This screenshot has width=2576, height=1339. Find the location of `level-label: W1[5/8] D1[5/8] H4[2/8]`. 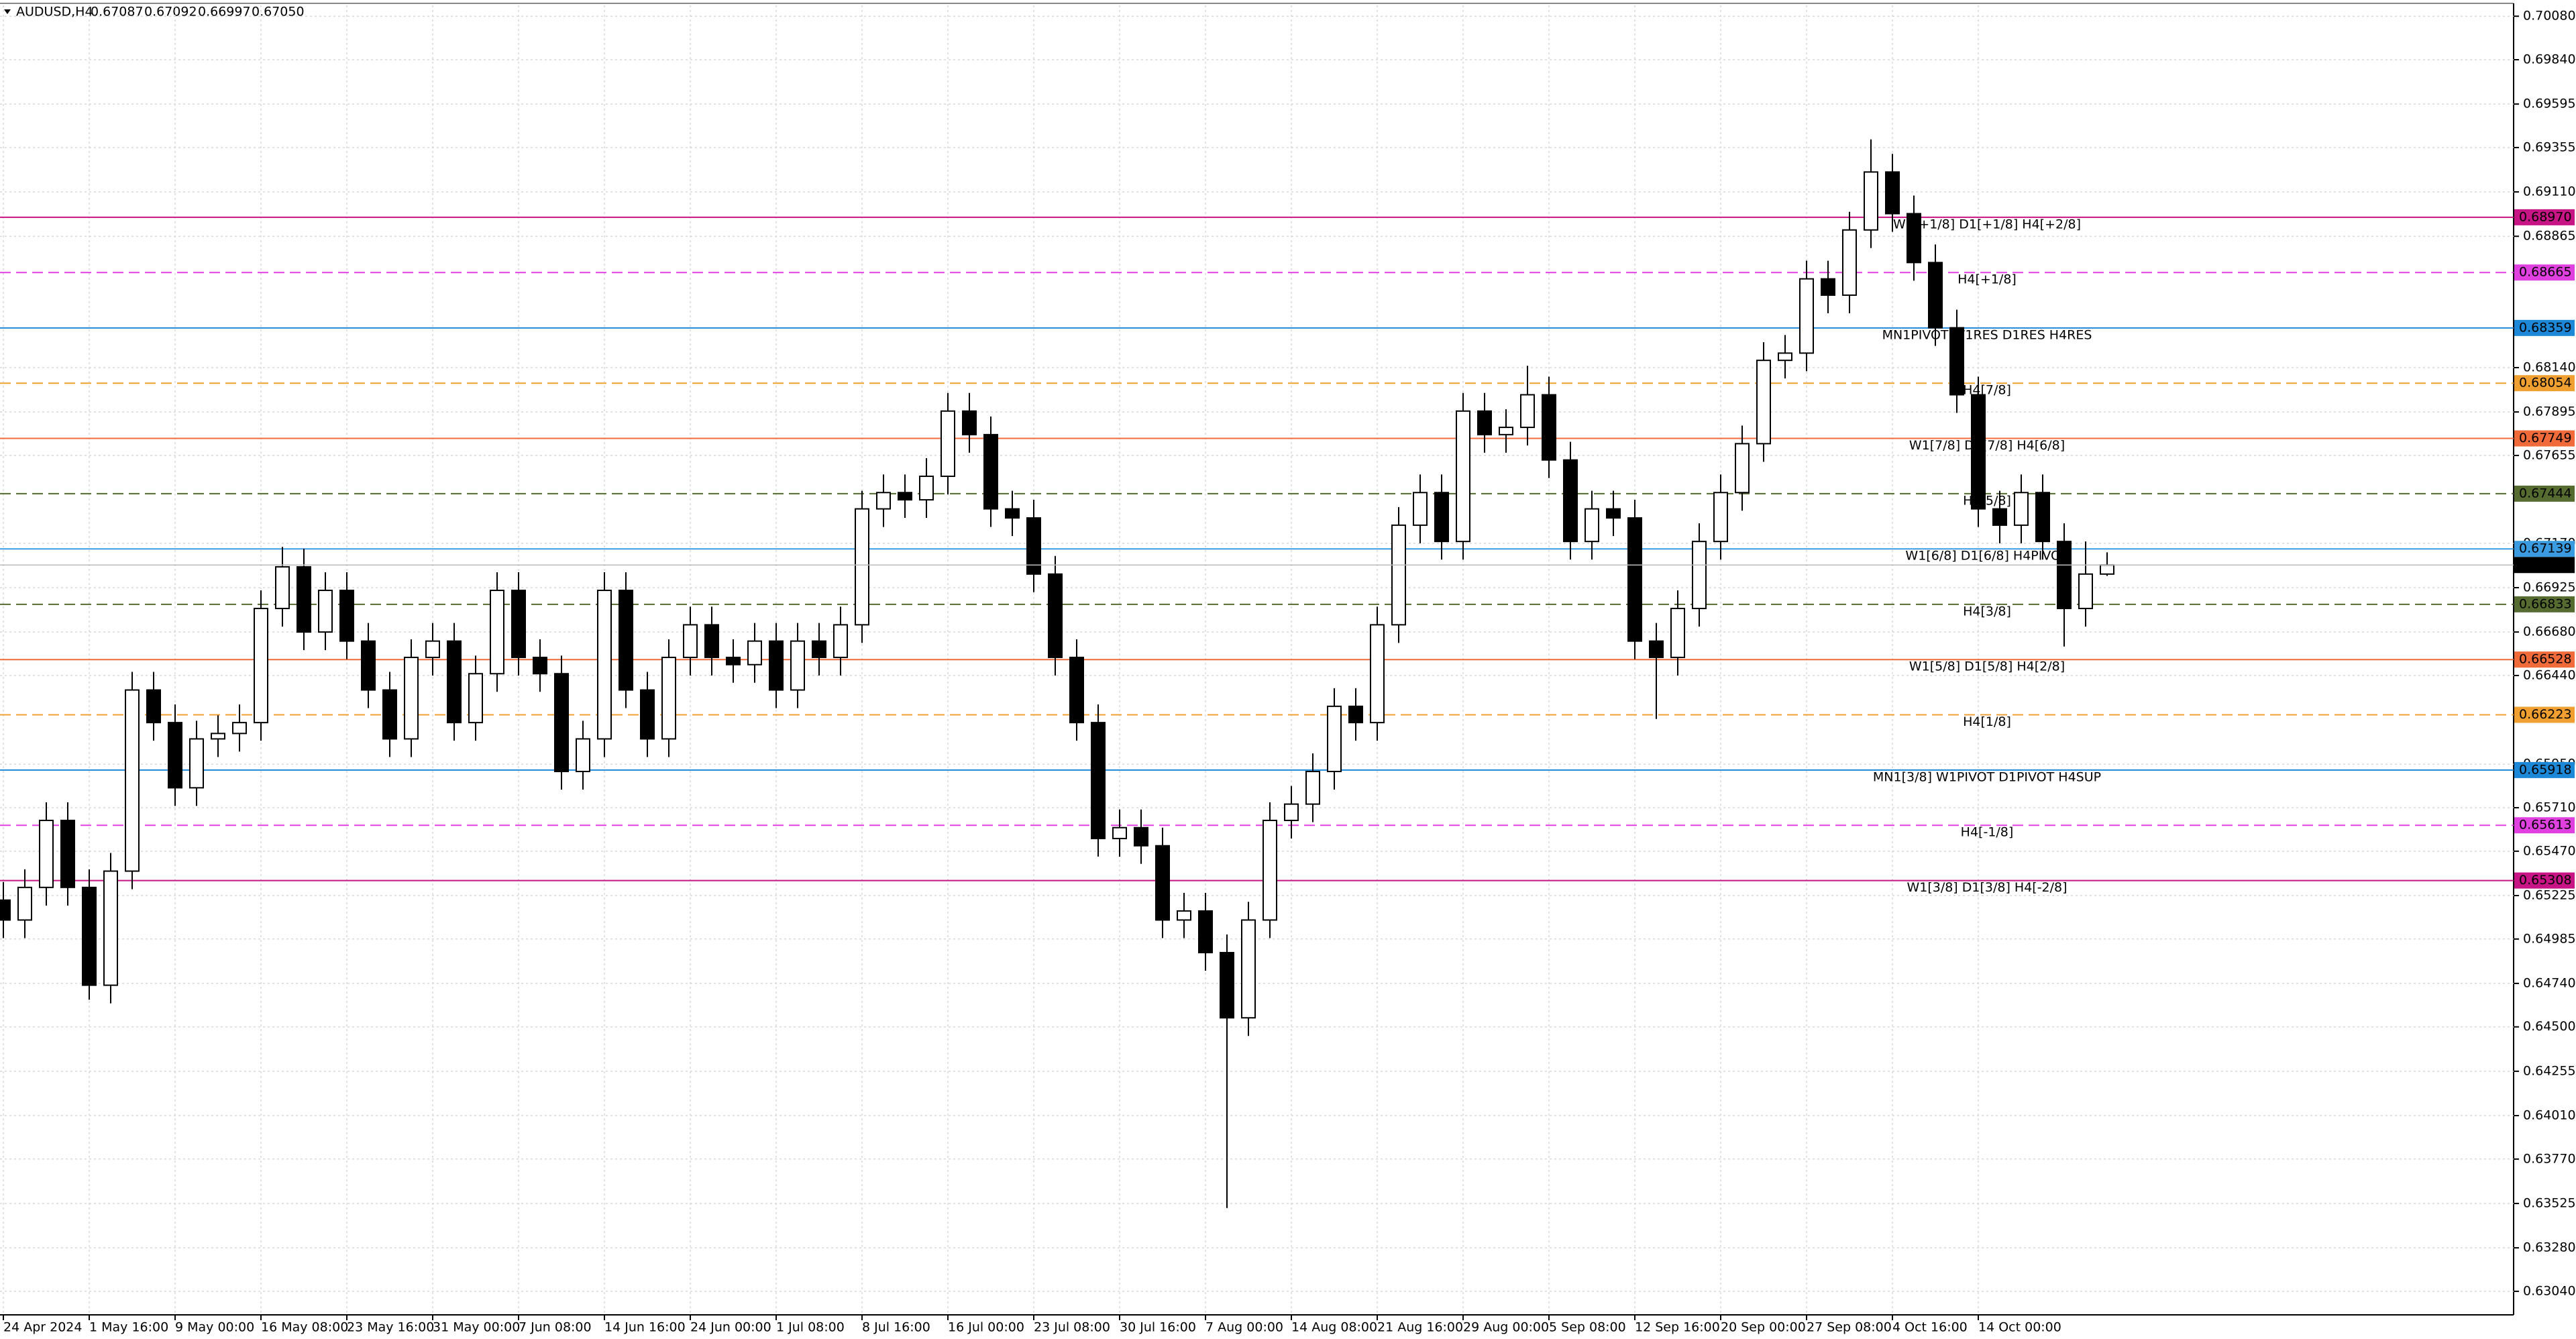

level-label: W1[5/8] D1[5/8] H4[2/8] is located at coordinates (1987, 666).